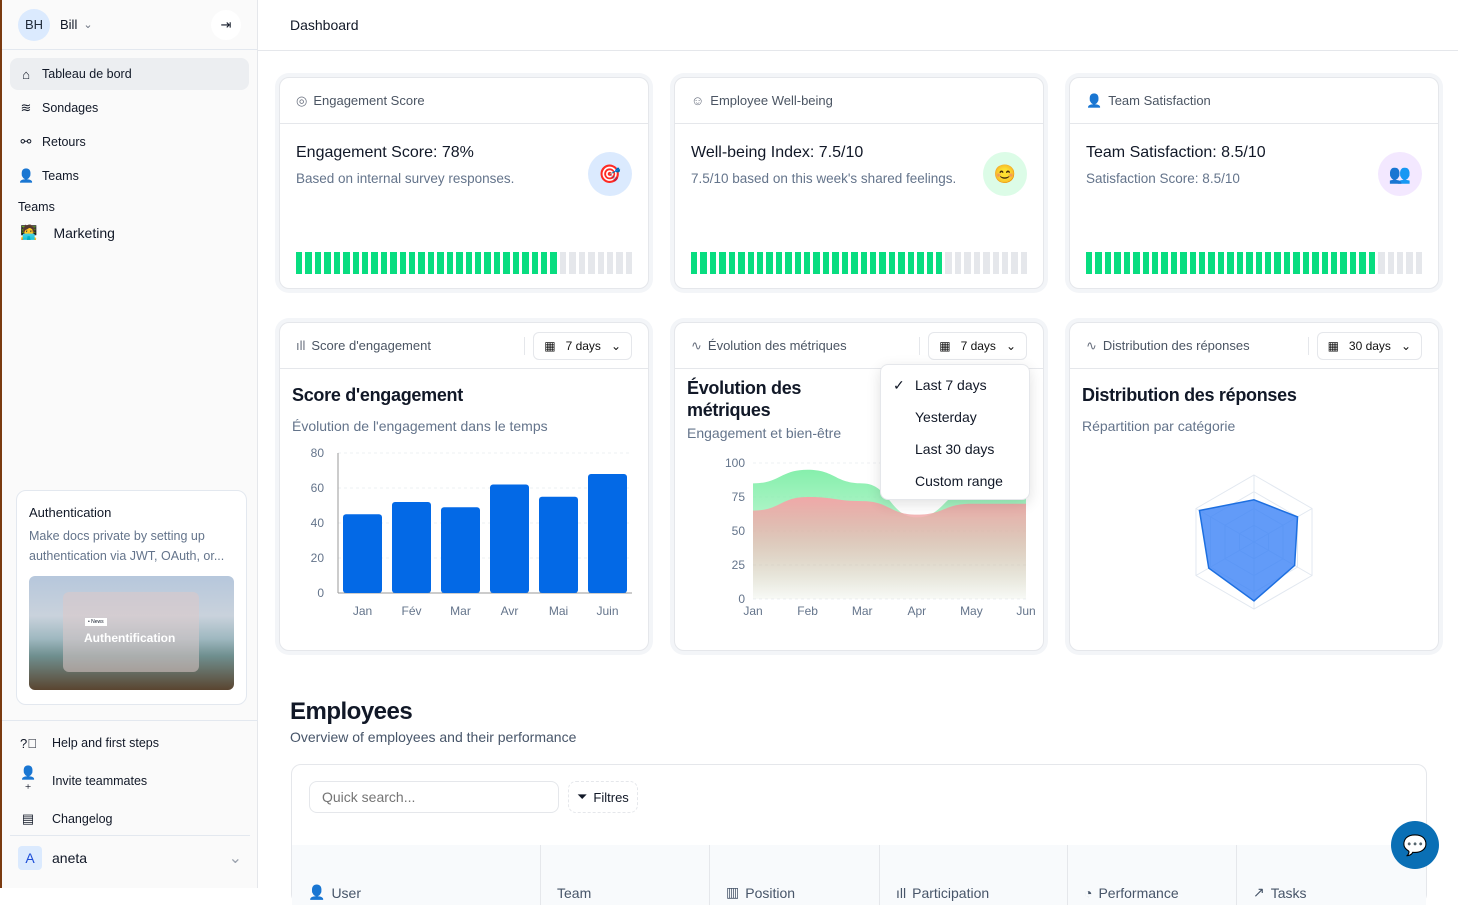 The image size is (1458, 905). Describe the element at coordinates (129, 108) in the screenshot. I see `sidebar-item-surveys: ≋ Sondages` at that location.